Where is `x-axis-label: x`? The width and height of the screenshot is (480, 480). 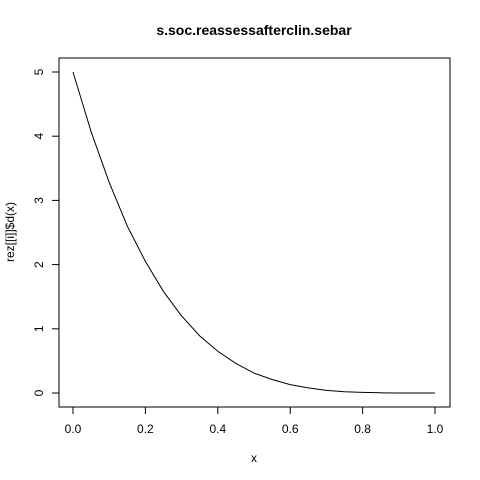
x-axis-label: x is located at coordinates (254, 458).